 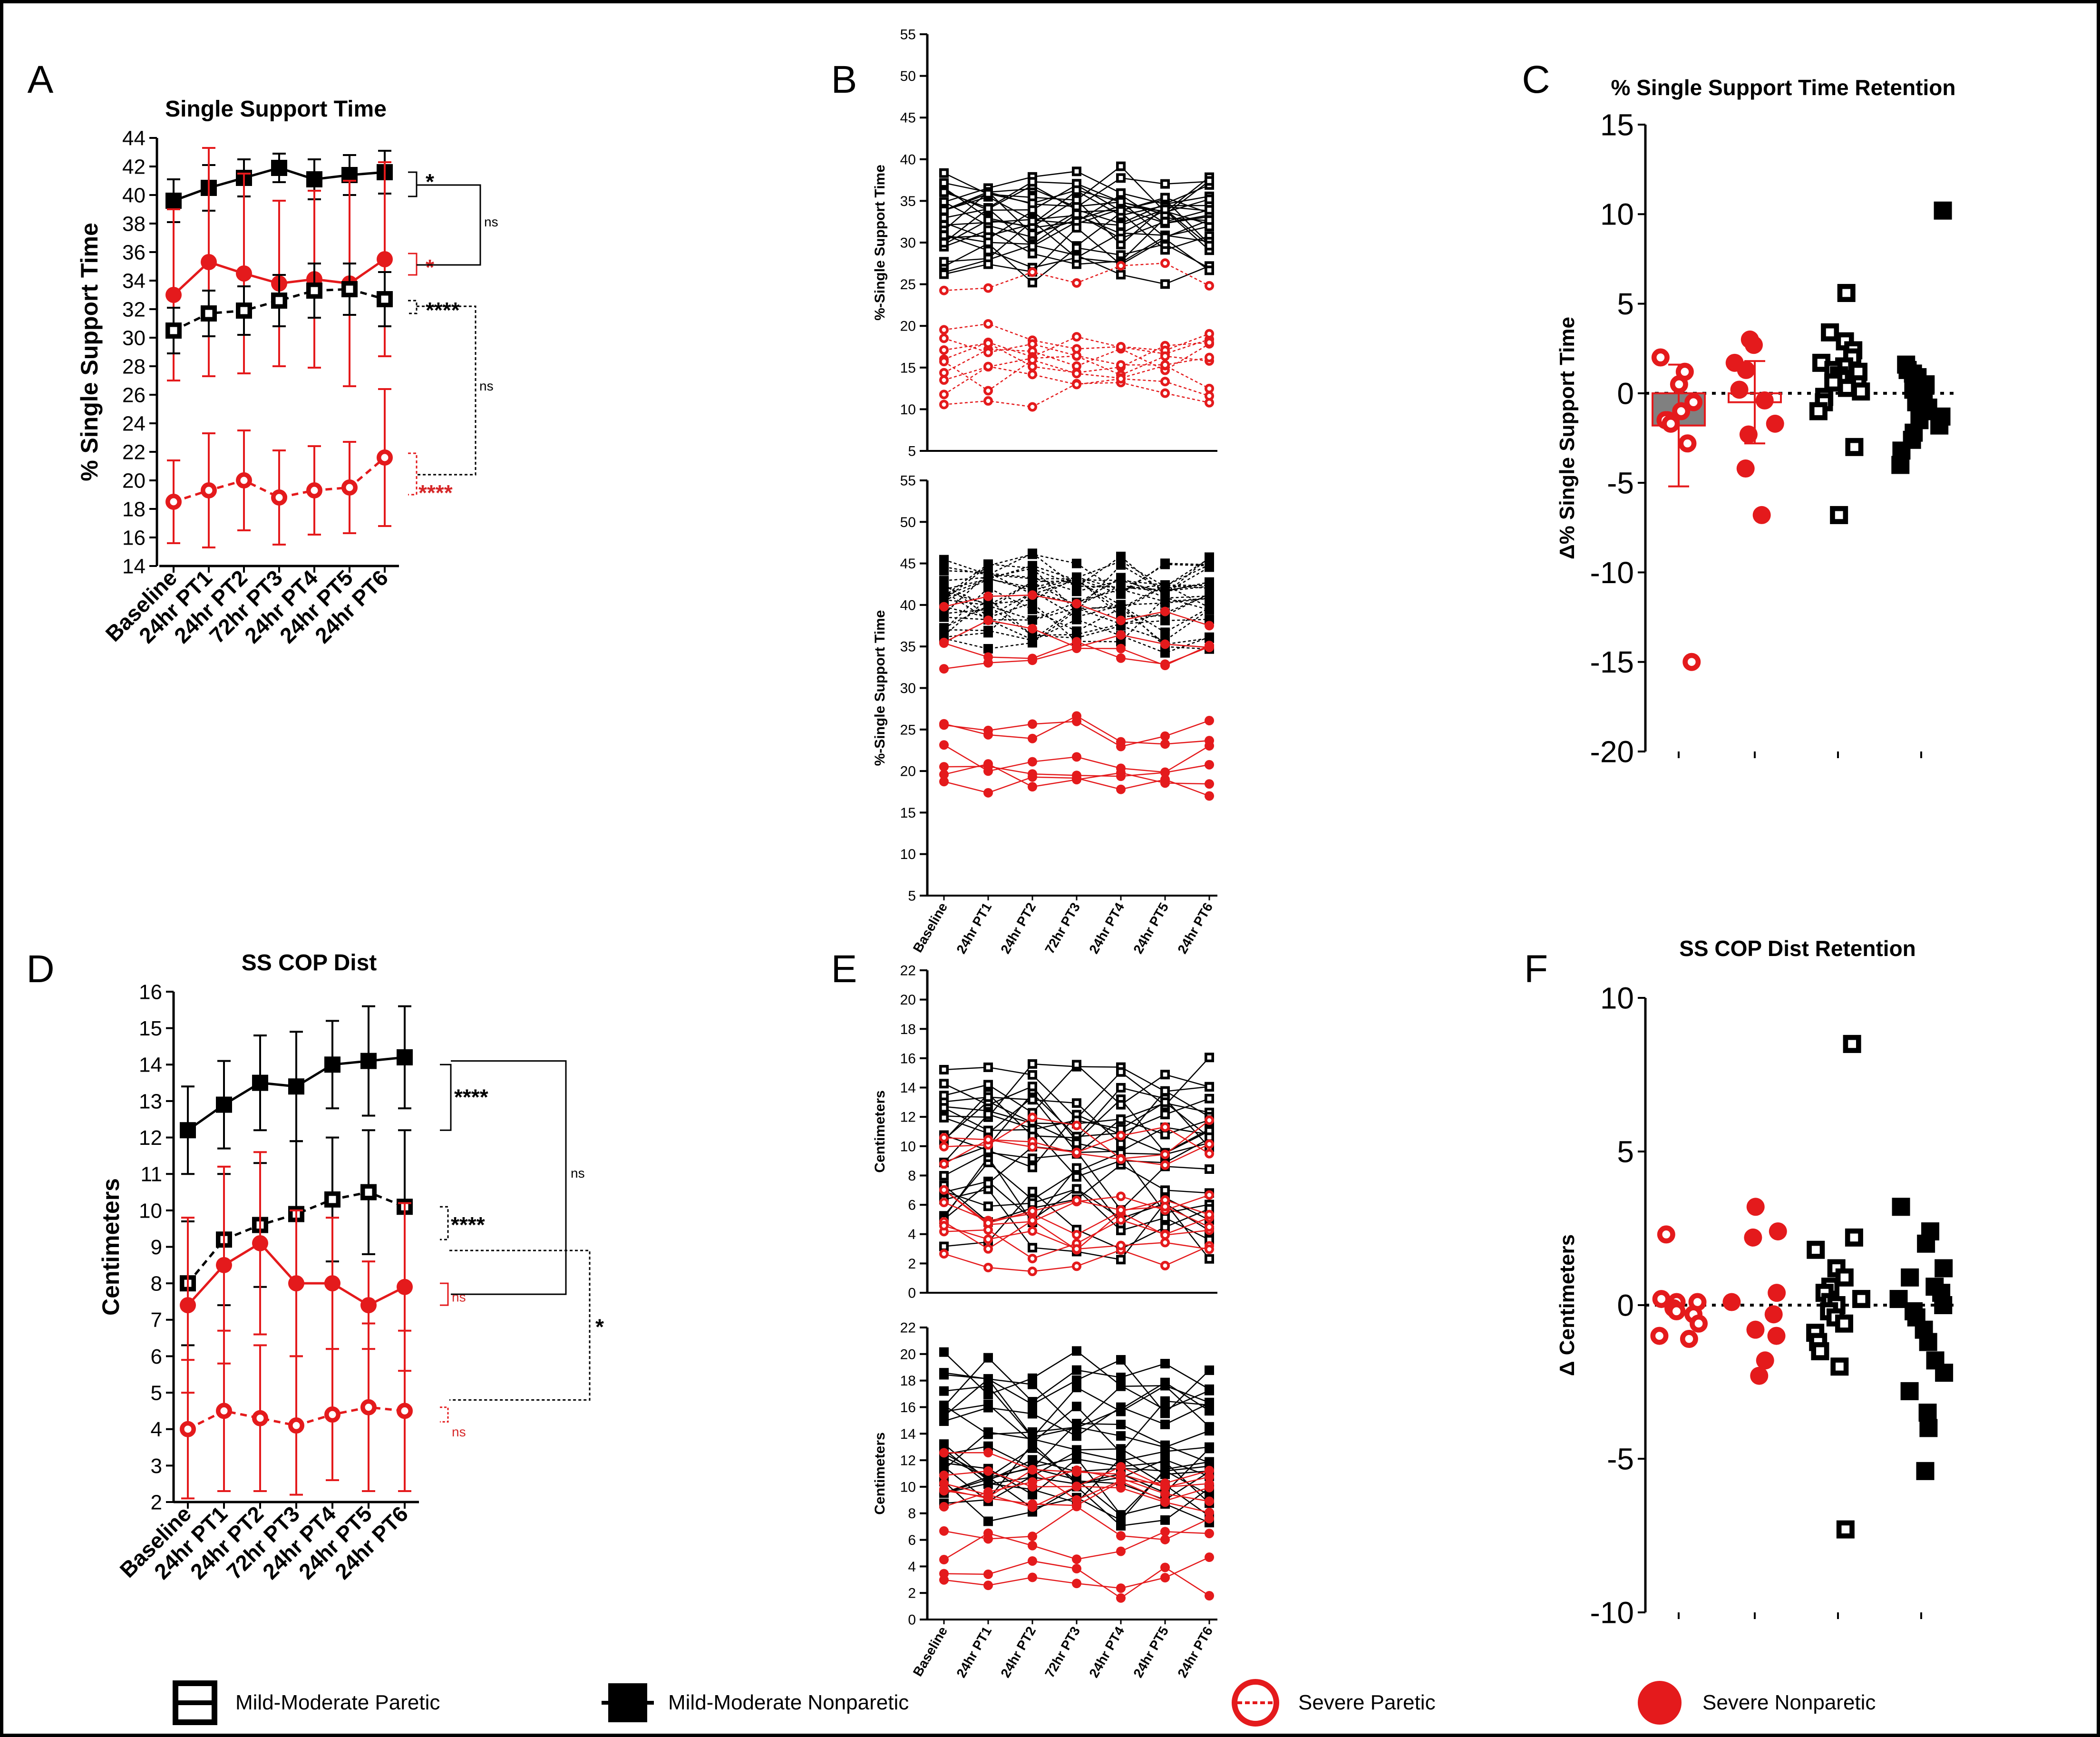 What do you see at coordinates (908, 118) in the screenshot?
I see `panel-B-sub1-y-tick-label: 45` at bounding box center [908, 118].